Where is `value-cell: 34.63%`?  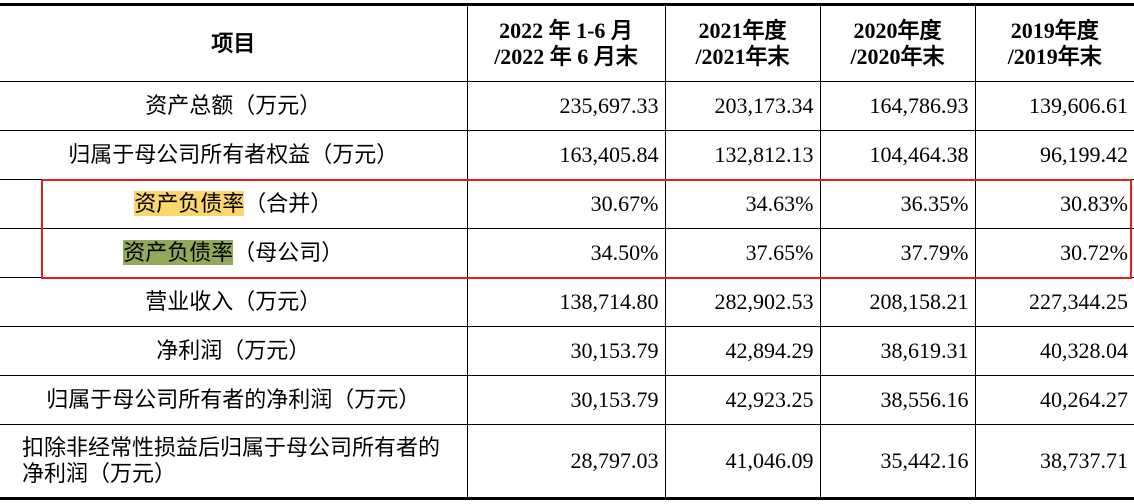
value-cell: 34.63% is located at coordinates (742, 204).